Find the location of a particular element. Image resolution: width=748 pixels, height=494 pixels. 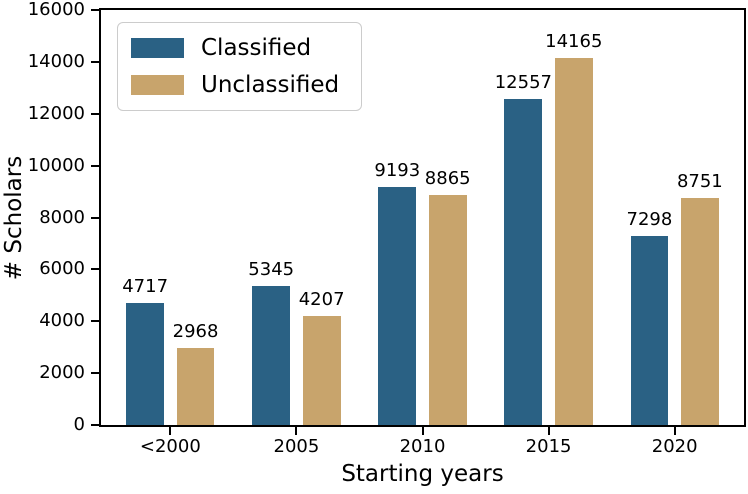

y-tick-label: 0 is located at coordinates (79, 424).